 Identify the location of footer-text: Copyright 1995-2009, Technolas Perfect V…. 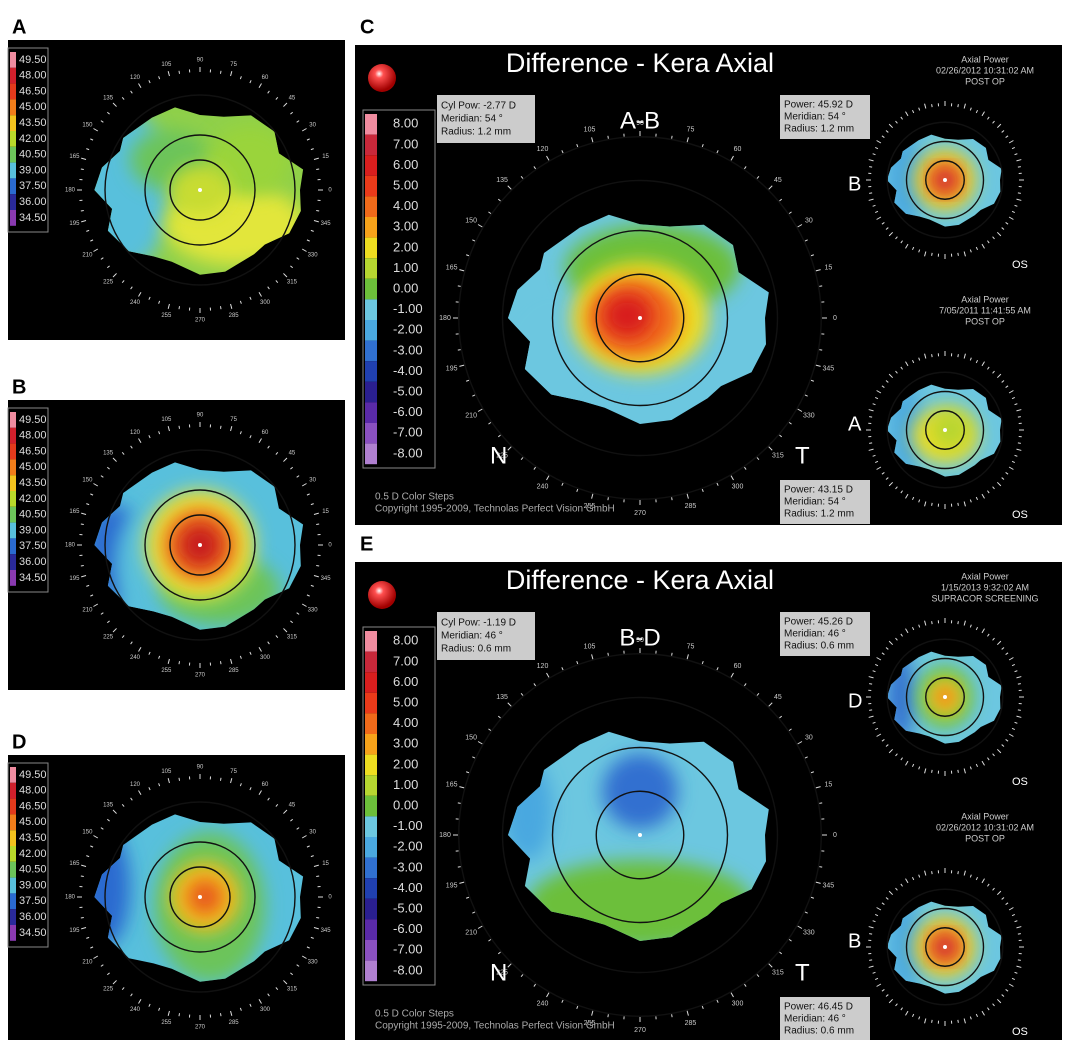
(495, 1026).